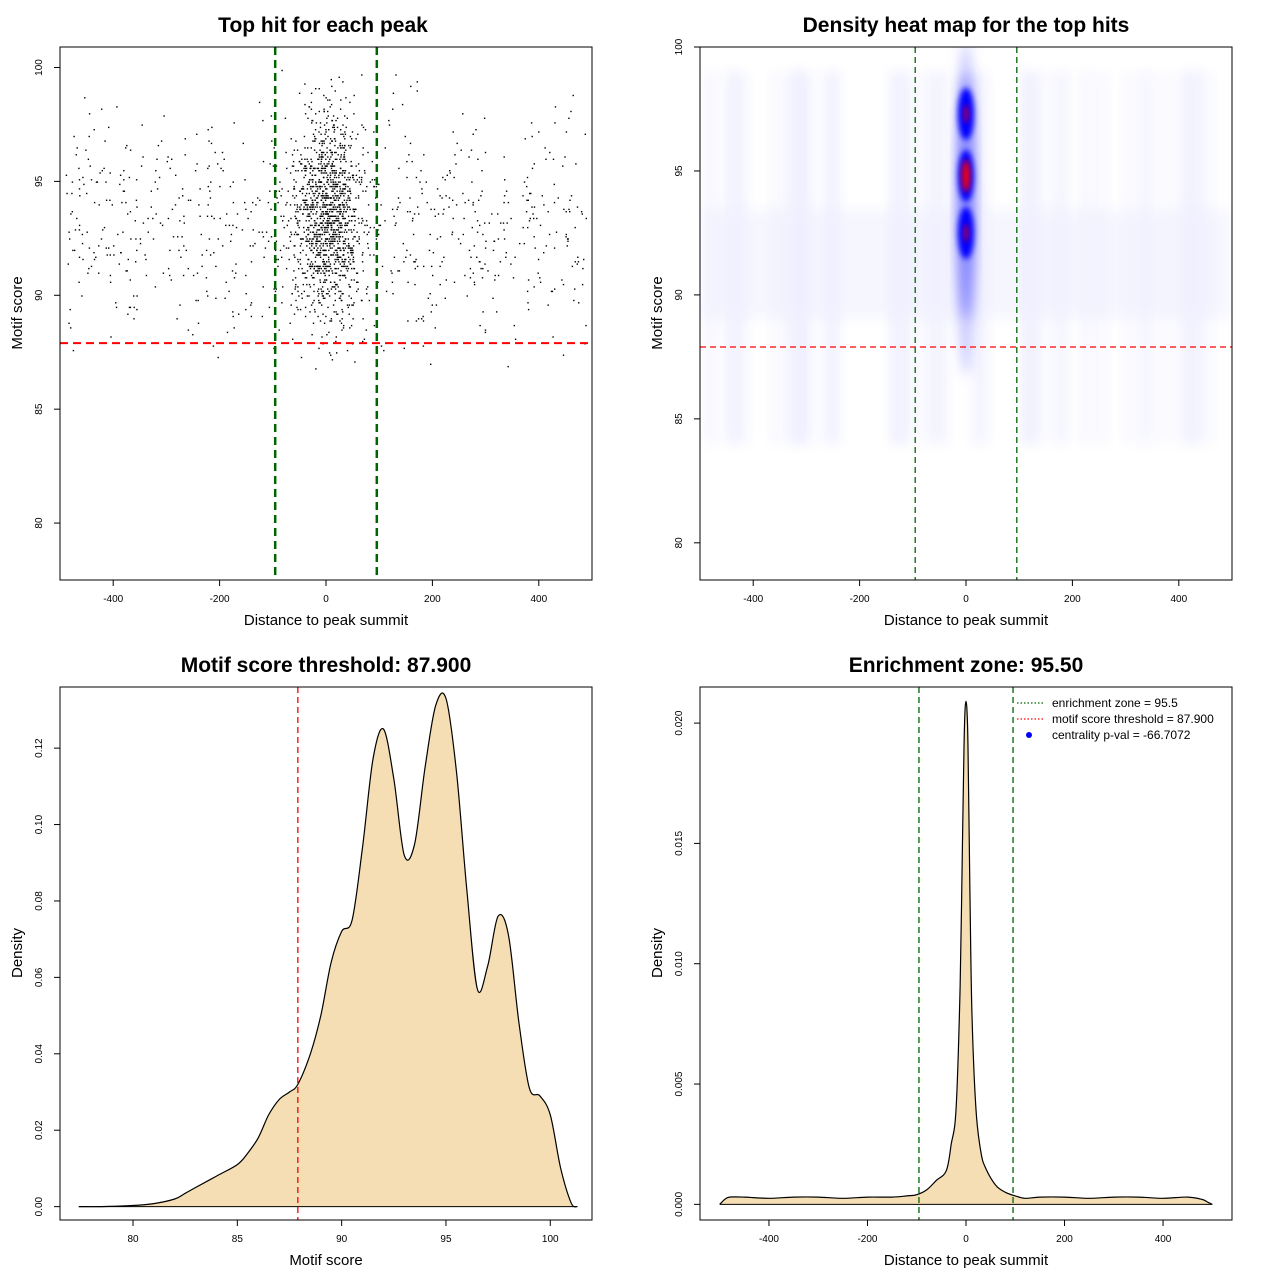  I want to click on x-axis: -400 -200 0 200 400, so click(965, 1232).